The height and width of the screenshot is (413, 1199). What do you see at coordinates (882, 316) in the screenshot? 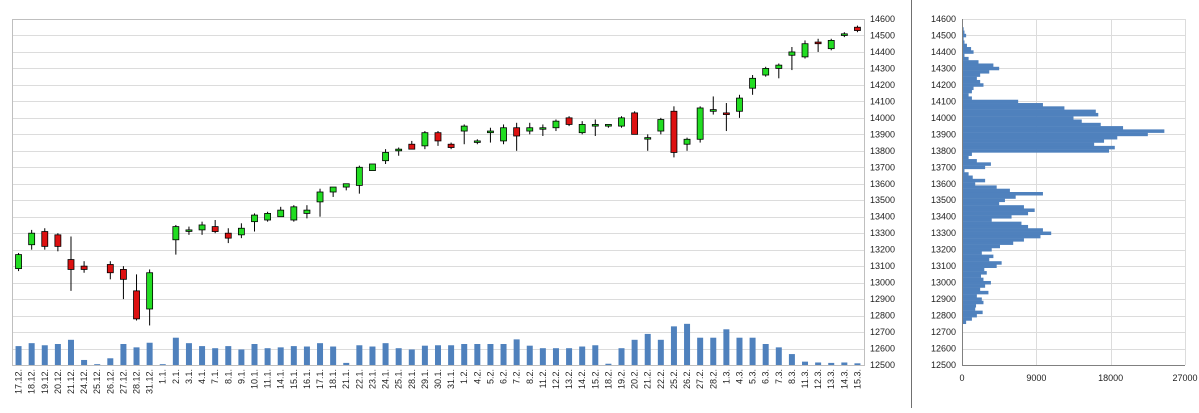
I see `y-tick-label: 12800` at bounding box center [882, 316].